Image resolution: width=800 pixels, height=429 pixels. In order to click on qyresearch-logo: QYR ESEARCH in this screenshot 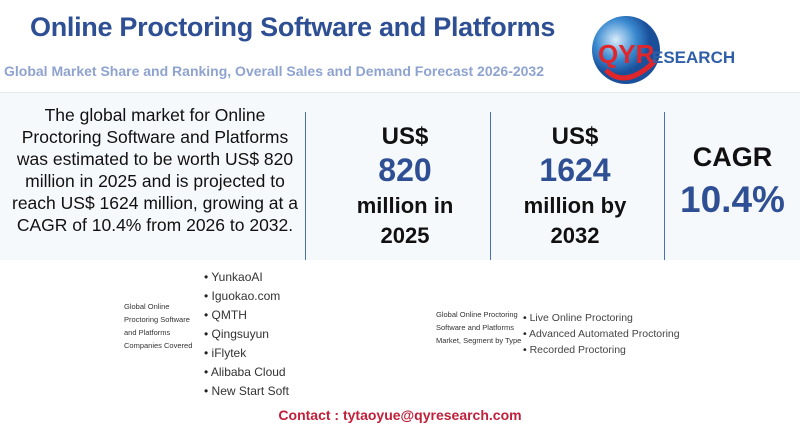, I will do `click(671, 50)`.